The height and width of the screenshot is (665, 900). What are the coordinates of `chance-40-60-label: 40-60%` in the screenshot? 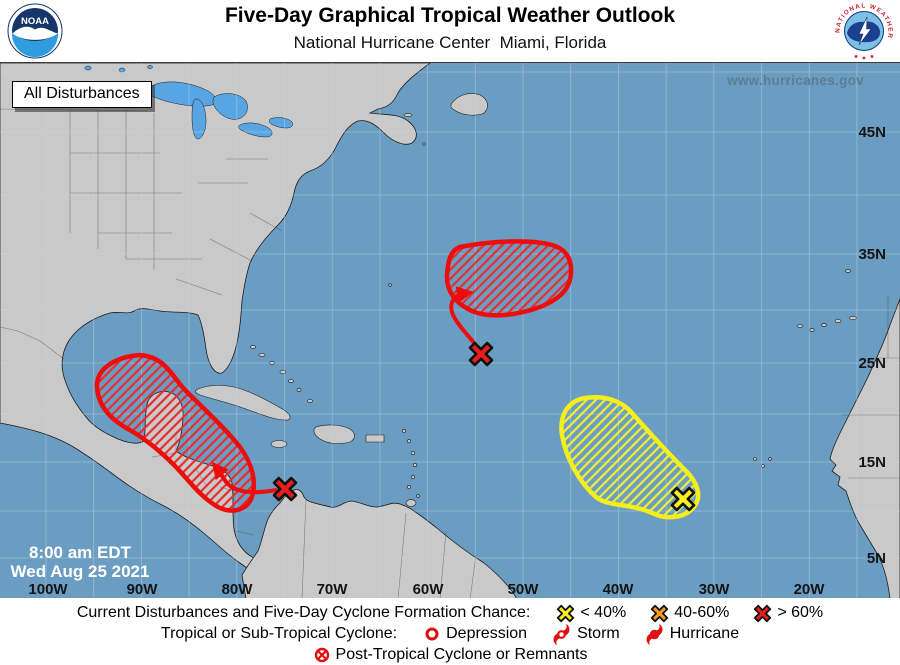 It's located at (702, 613).